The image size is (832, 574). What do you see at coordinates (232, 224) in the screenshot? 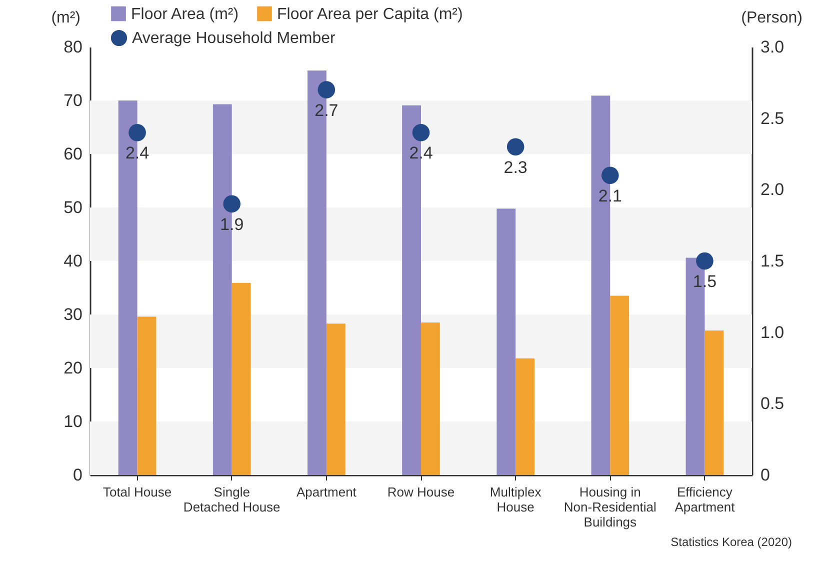
I see `data-label: 1.9` at bounding box center [232, 224].